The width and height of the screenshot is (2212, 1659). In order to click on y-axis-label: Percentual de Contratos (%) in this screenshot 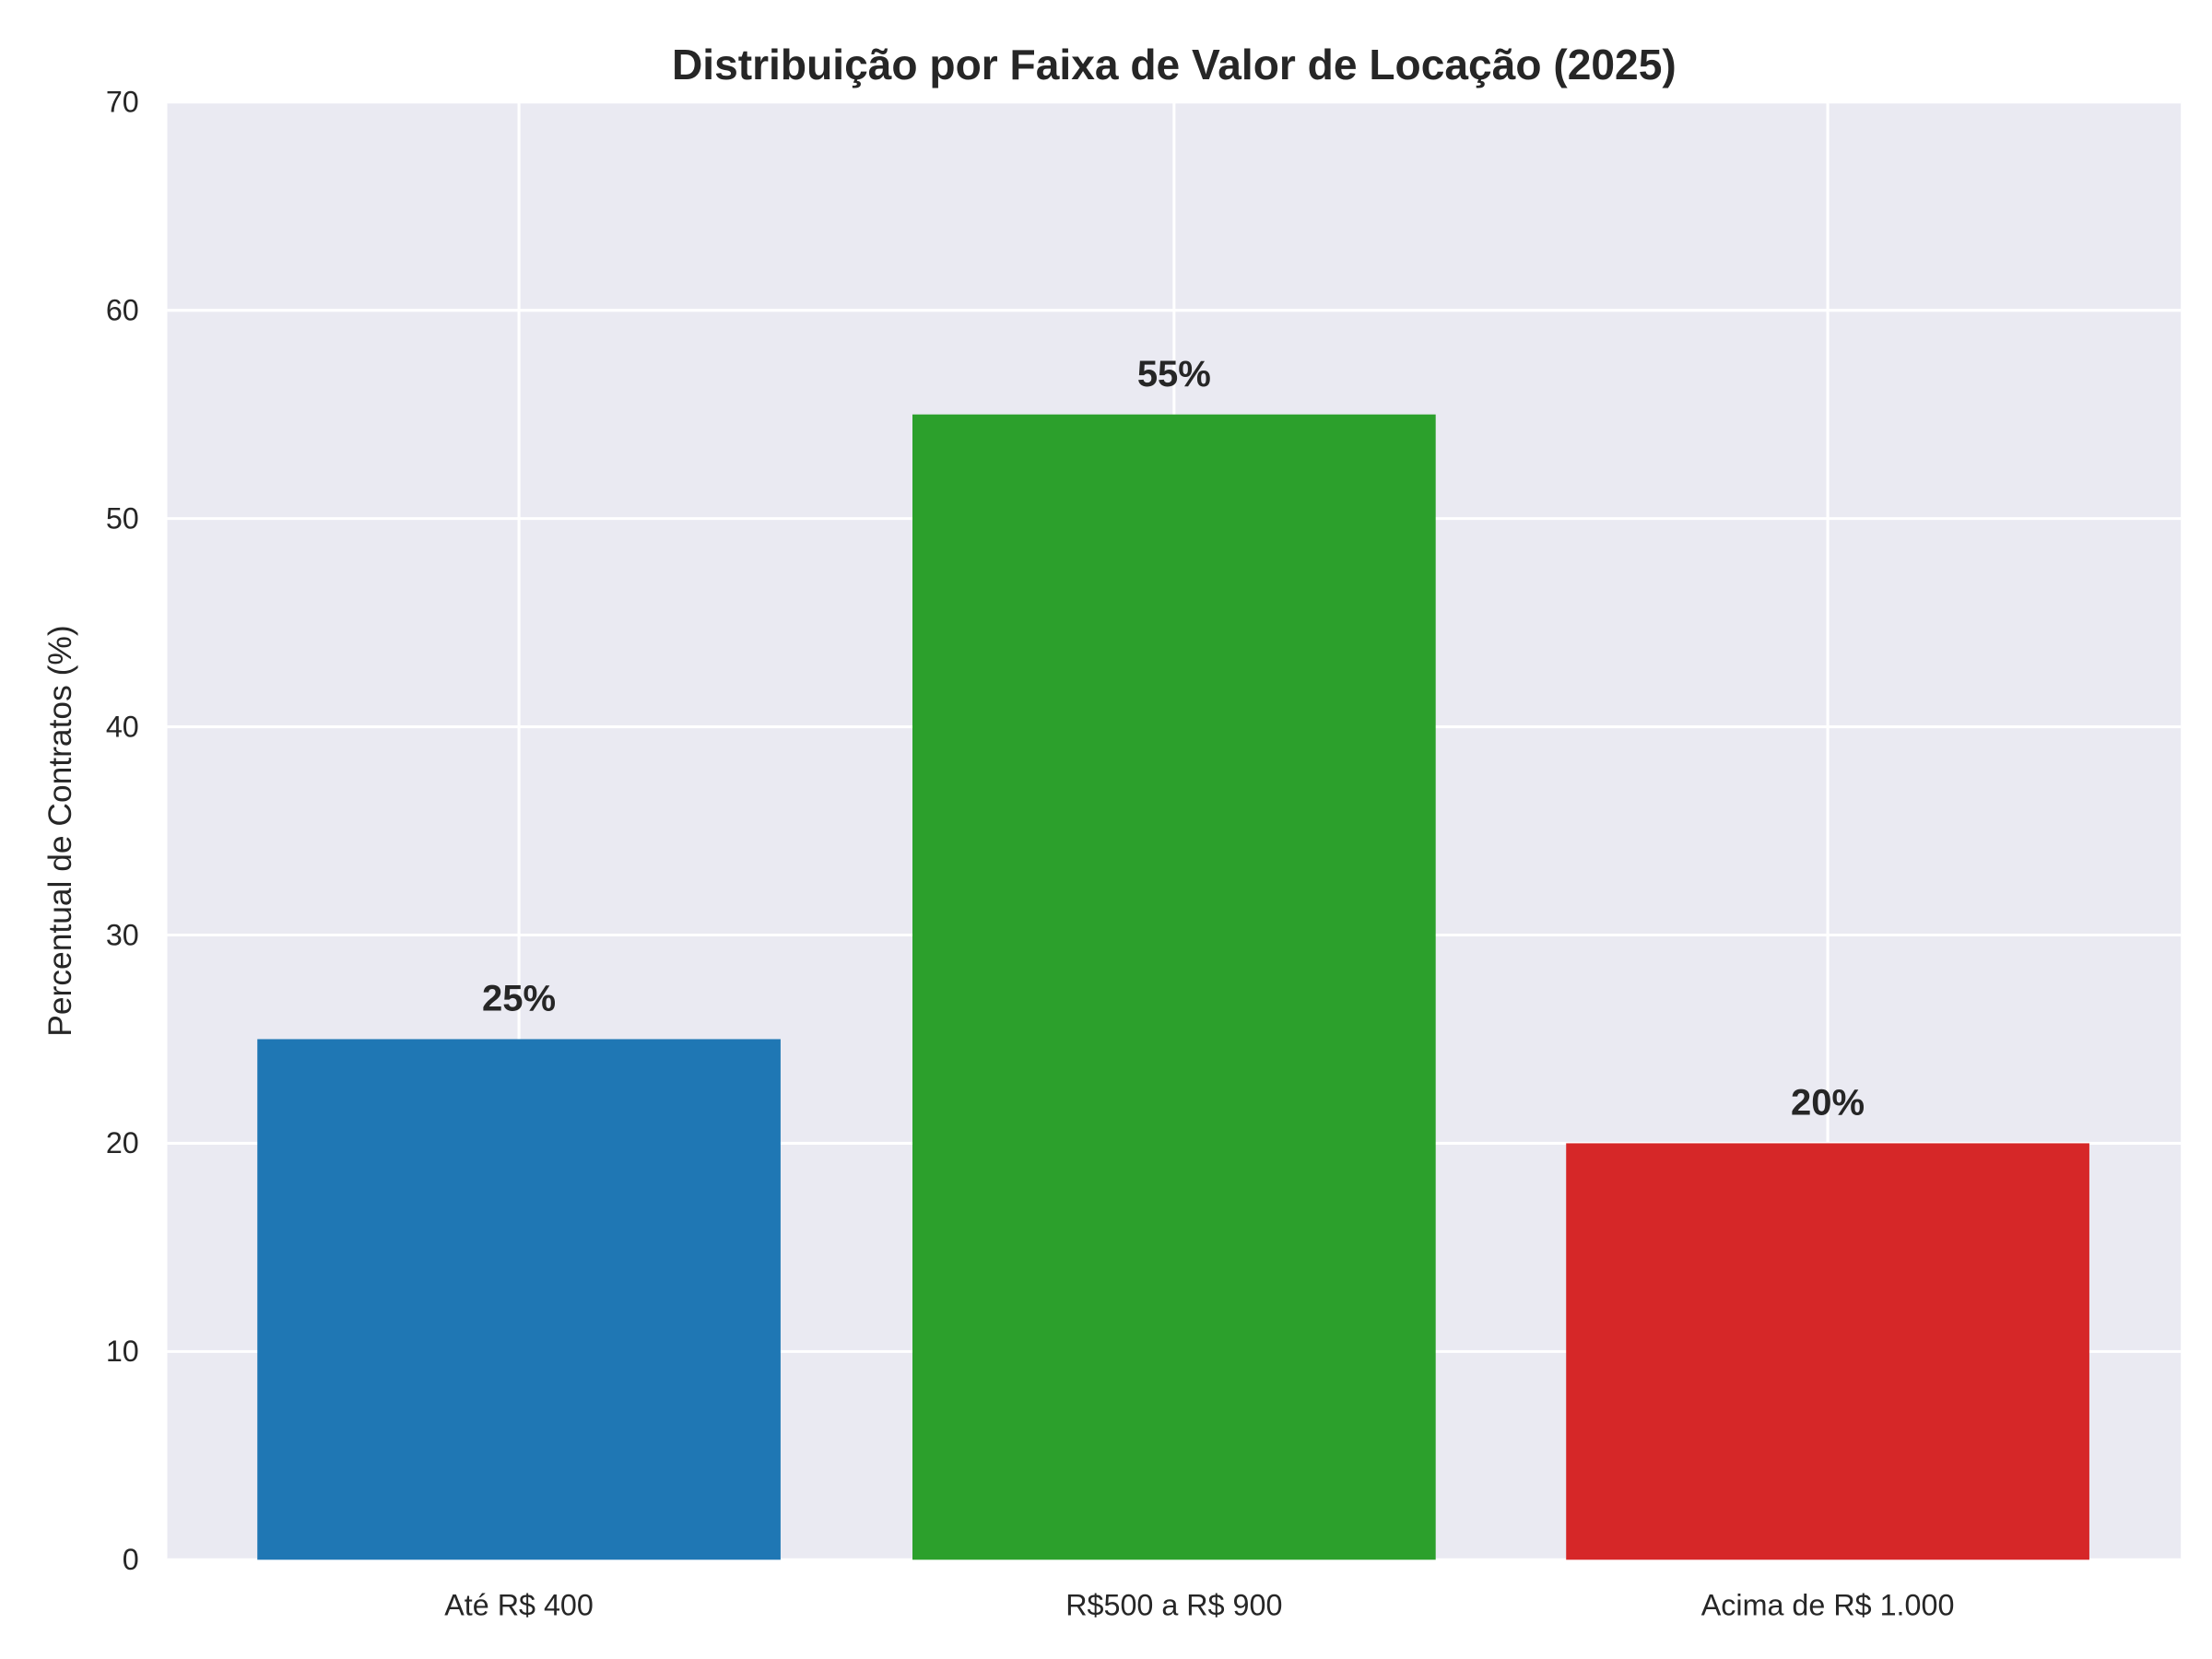, I will do `click(60, 830)`.